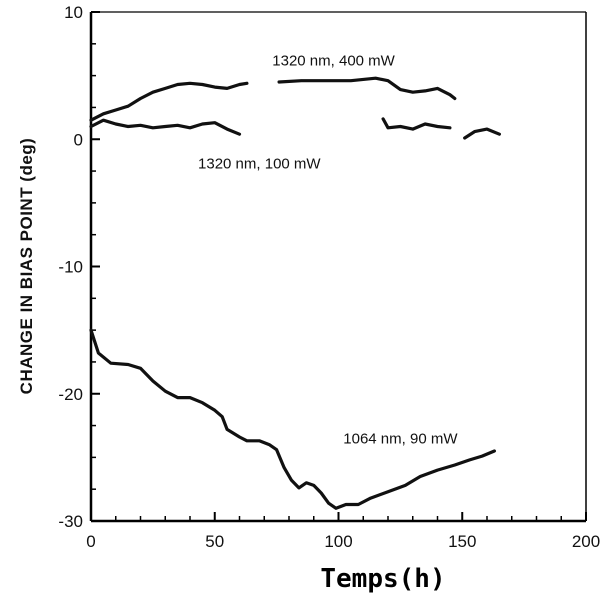 The height and width of the screenshot is (601, 605). Describe the element at coordinates (214, 541) in the screenshot. I see `x-tick-label: 50` at that location.